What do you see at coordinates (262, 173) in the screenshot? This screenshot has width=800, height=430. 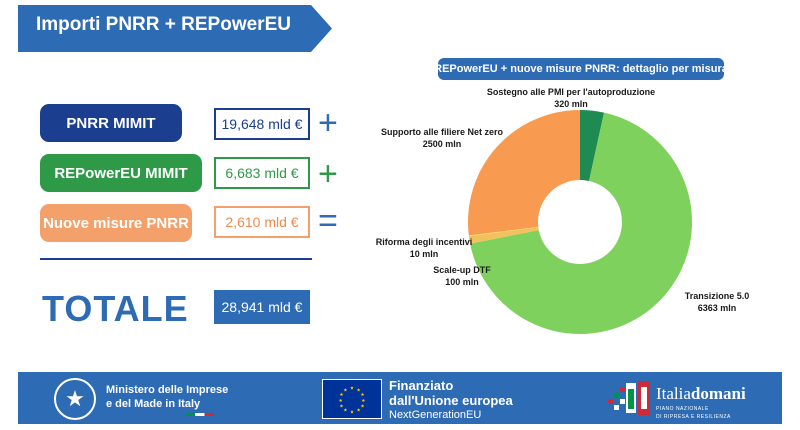 I see `repowereu-mimit-amount: 6,683 mld €` at bounding box center [262, 173].